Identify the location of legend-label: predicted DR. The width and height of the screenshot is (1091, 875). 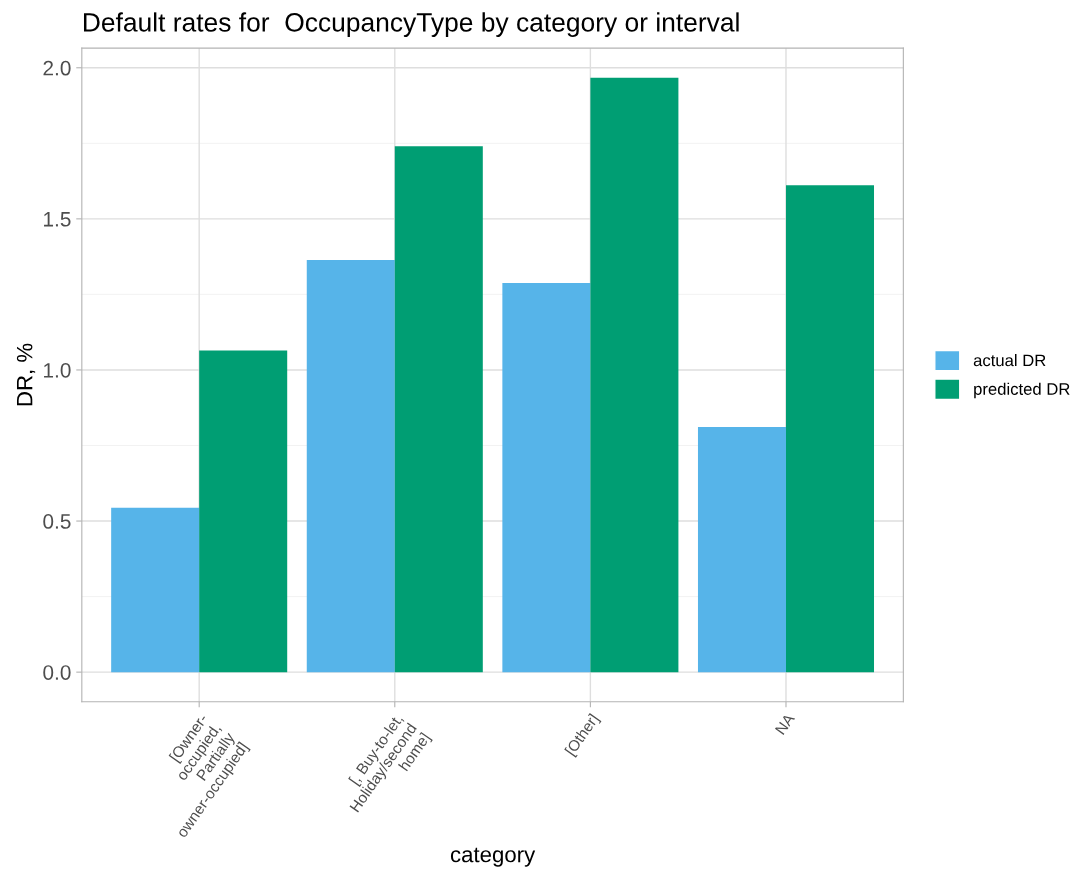
(1022, 390).